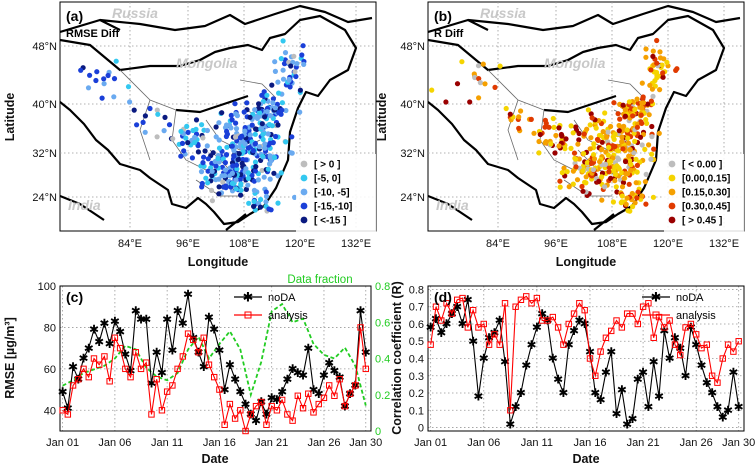  I want to click on legend-label: analysis, so click(696, 316).